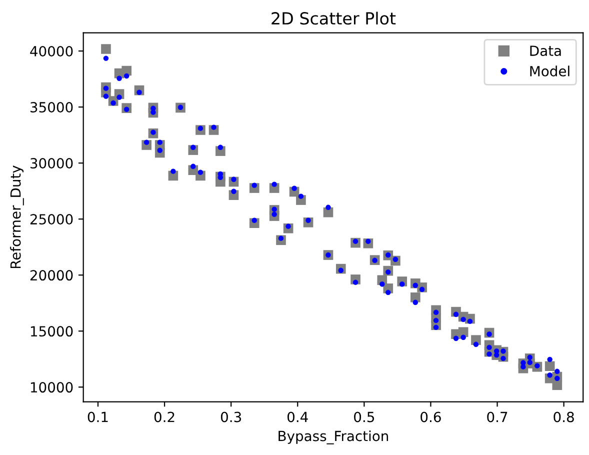  Describe the element at coordinates (334, 18) in the screenshot. I see `chart-title: 2D Scatter Plot` at that location.